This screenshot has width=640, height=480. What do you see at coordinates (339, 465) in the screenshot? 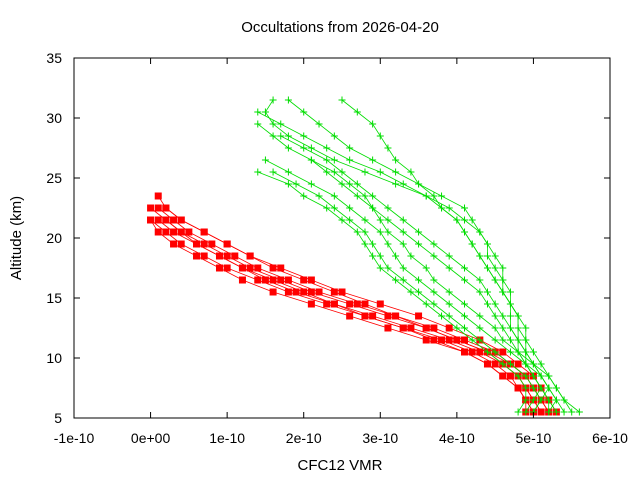
I see `x-axis-label: CFC12 VMR` at bounding box center [339, 465].